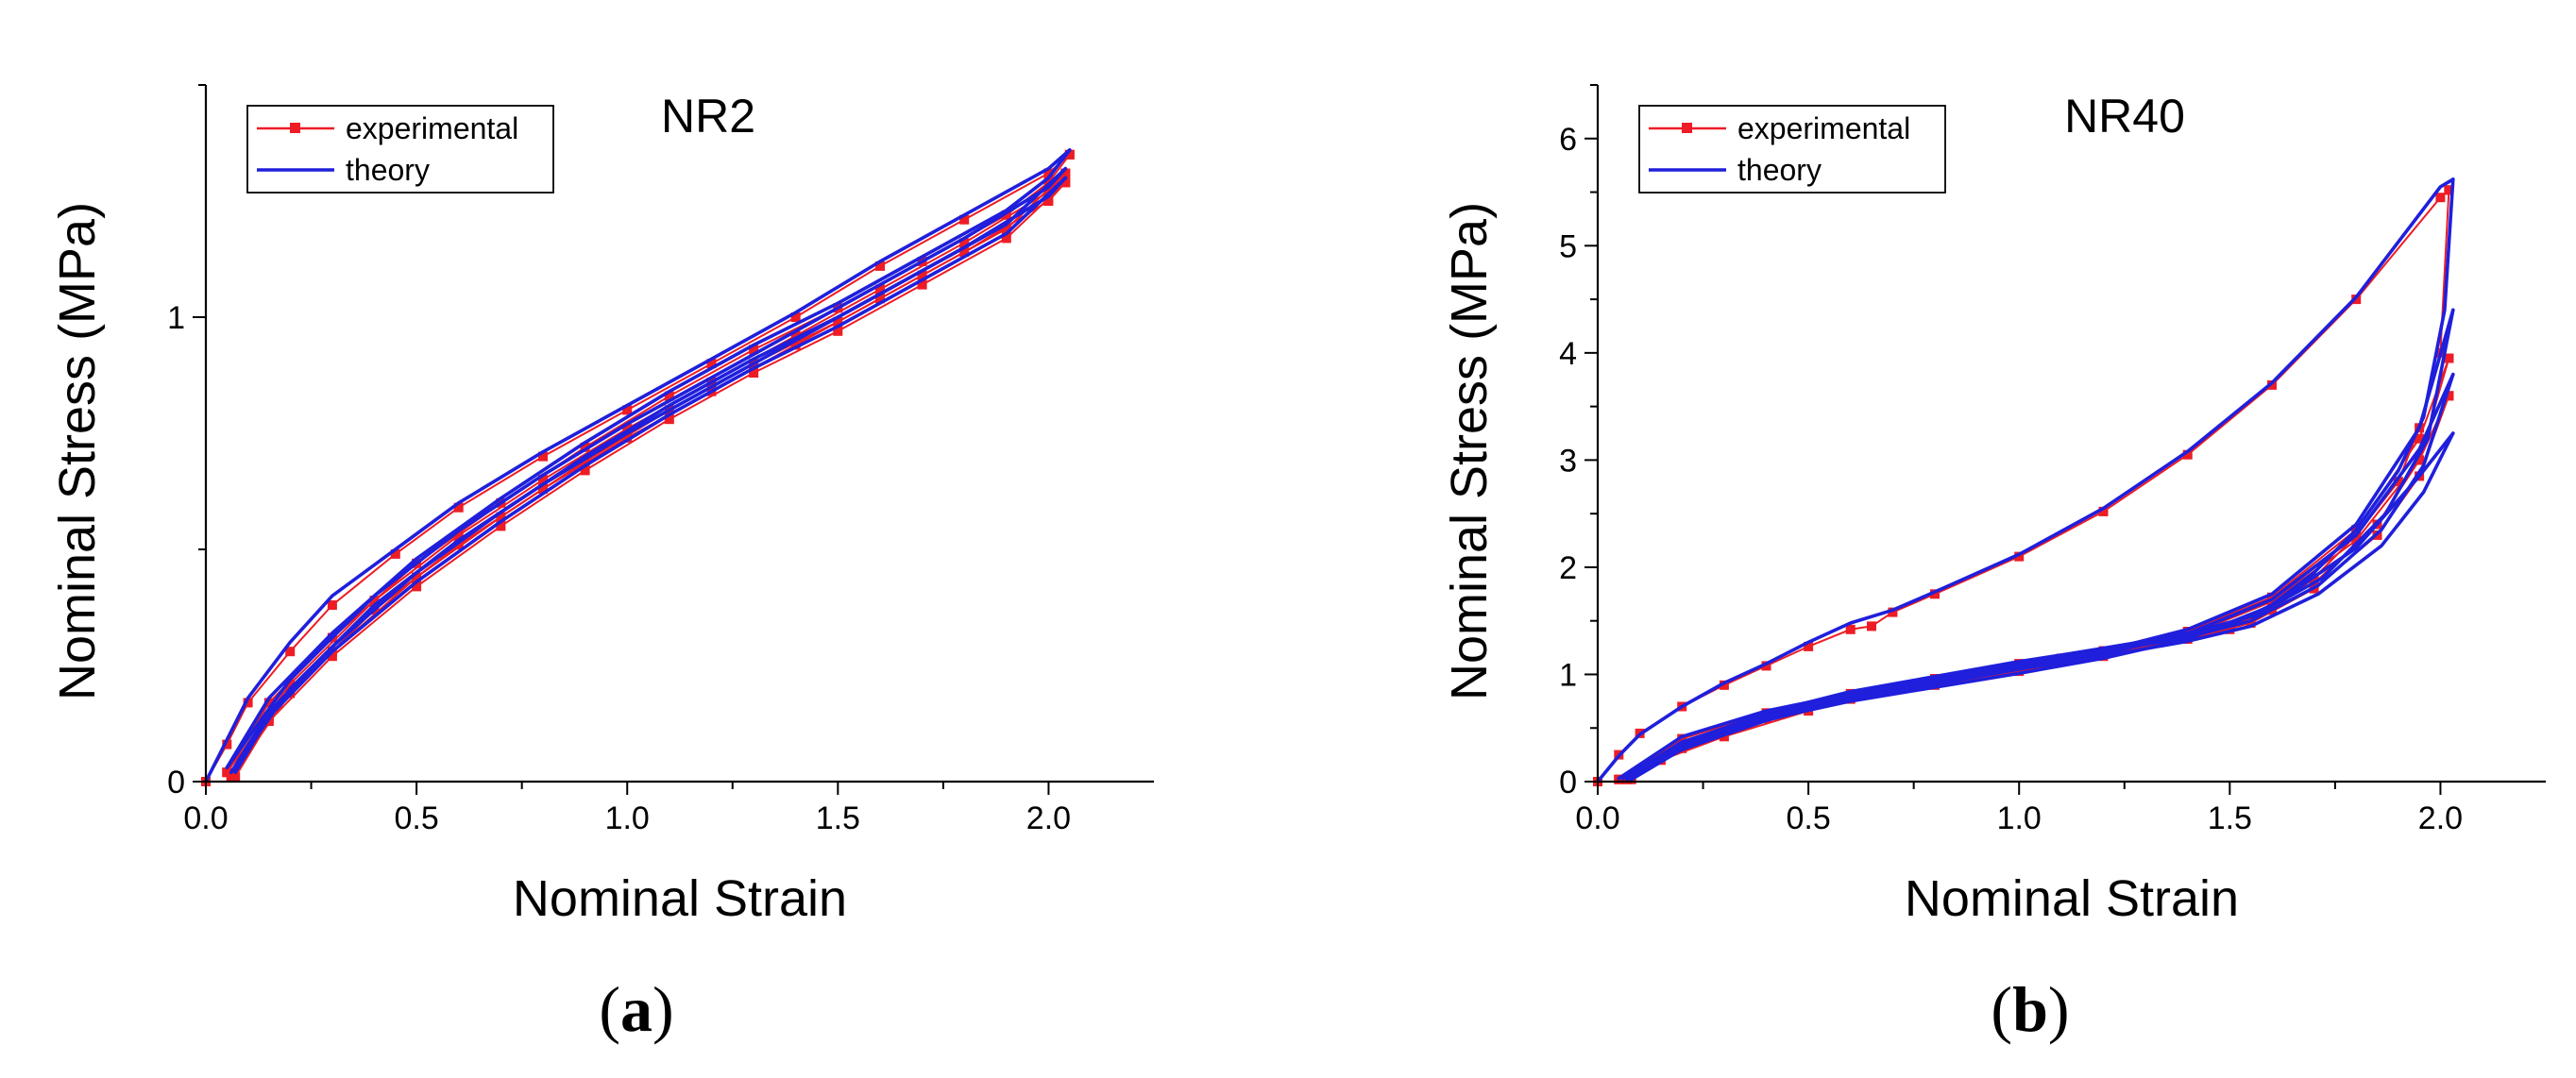 Image resolution: width=2576 pixels, height=1078 pixels. What do you see at coordinates (205, 818) in the screenshot?
I see `nr2-x-tick-label: 0.0` at bounding box center [205, 818].